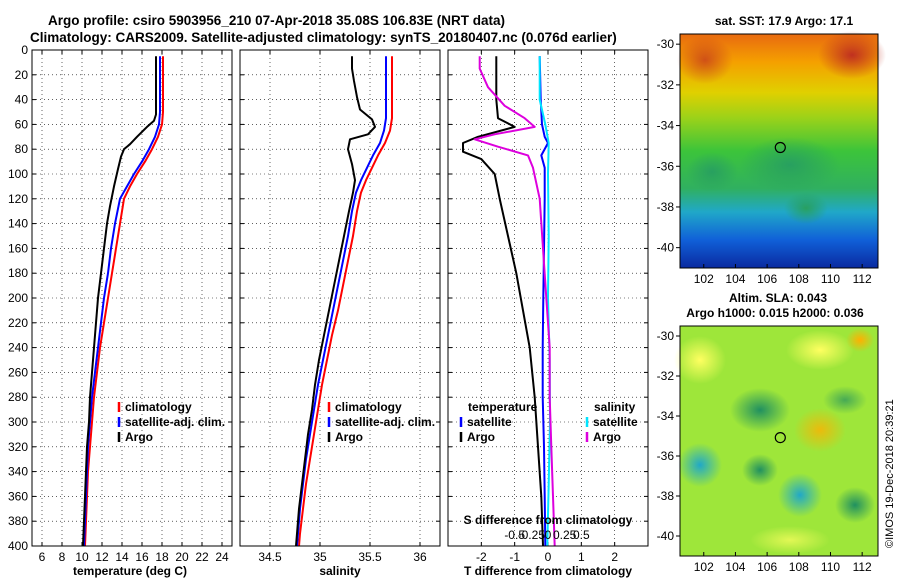 The width and height of the screenshot is (900, 580). What do you see at coordinates (481, 437) in the screenshot?
I see `legend-label-temp-argo: Argo` at bounding box center [481, 437].